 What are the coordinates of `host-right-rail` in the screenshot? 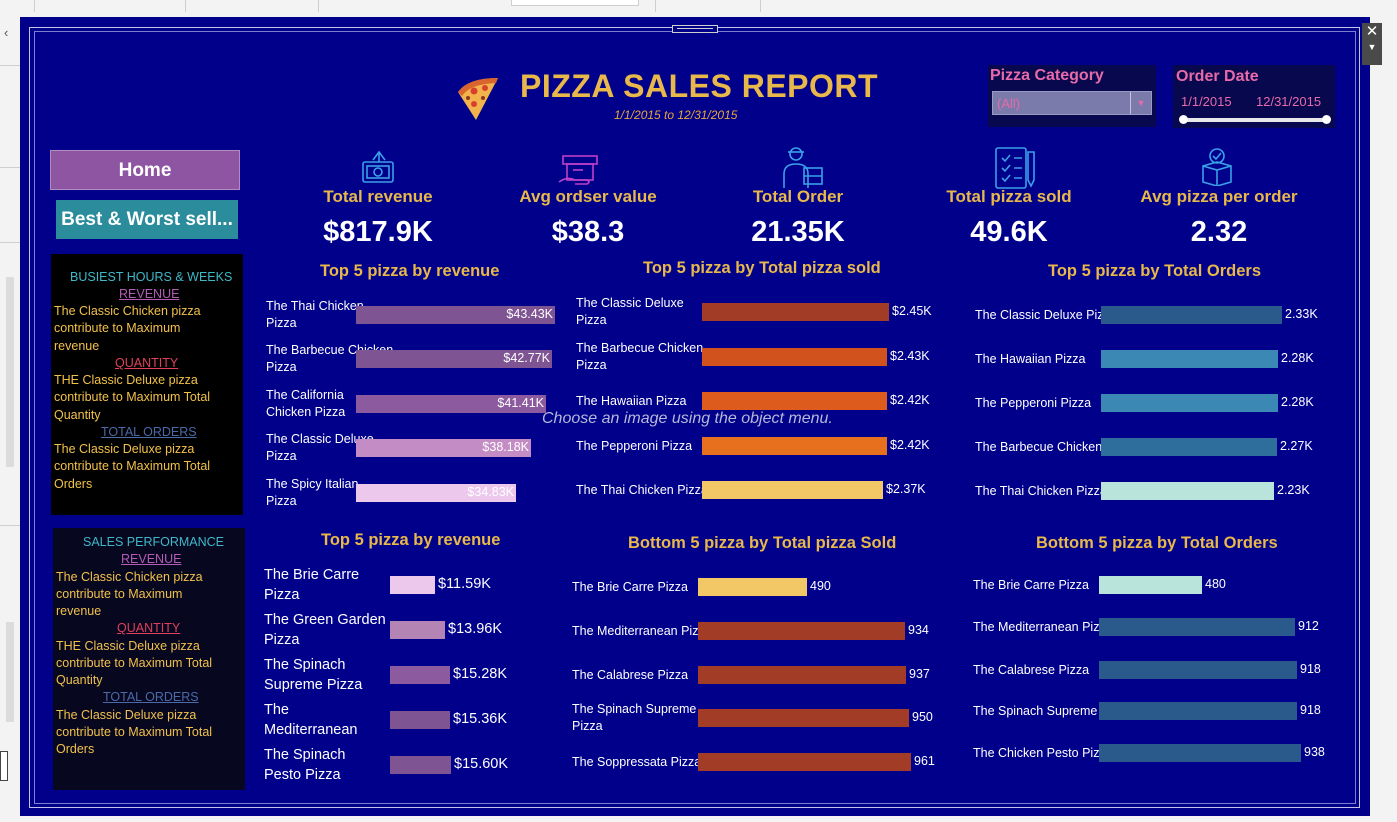 It's located at (1383, 419).